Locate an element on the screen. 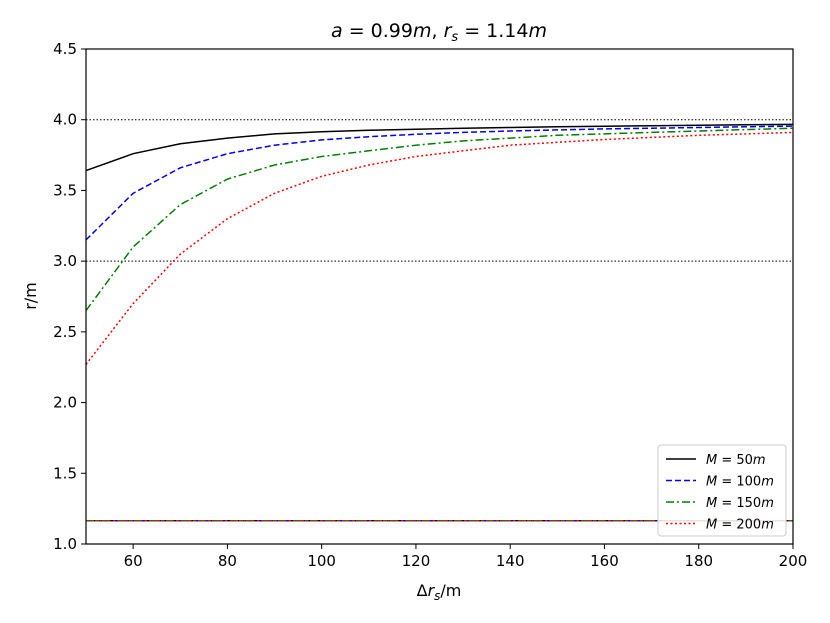 The image size is (830, 623). legend-label: M = 50m is located at coordinates (736, 460).